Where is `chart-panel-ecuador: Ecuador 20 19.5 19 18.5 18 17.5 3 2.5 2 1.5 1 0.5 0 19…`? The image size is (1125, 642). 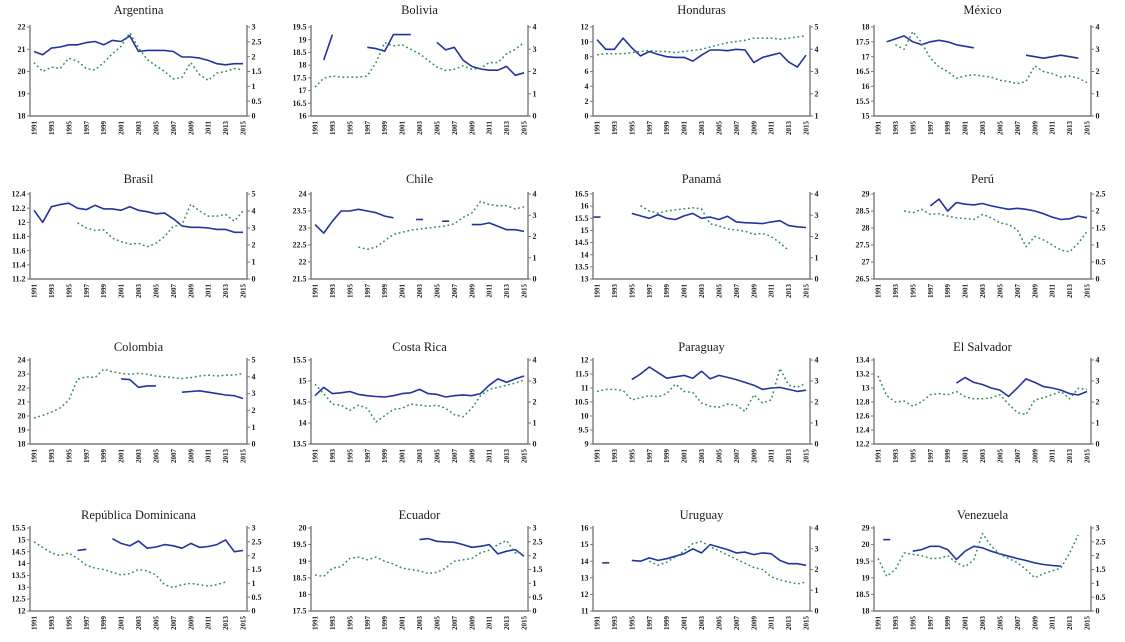 chart-panel-ecuador: Ecuador 20 19.5 19 18.5 18 17.5 3 2.5 2 1.5 1 0.5 0 19… is located at coordinates (421, 562).